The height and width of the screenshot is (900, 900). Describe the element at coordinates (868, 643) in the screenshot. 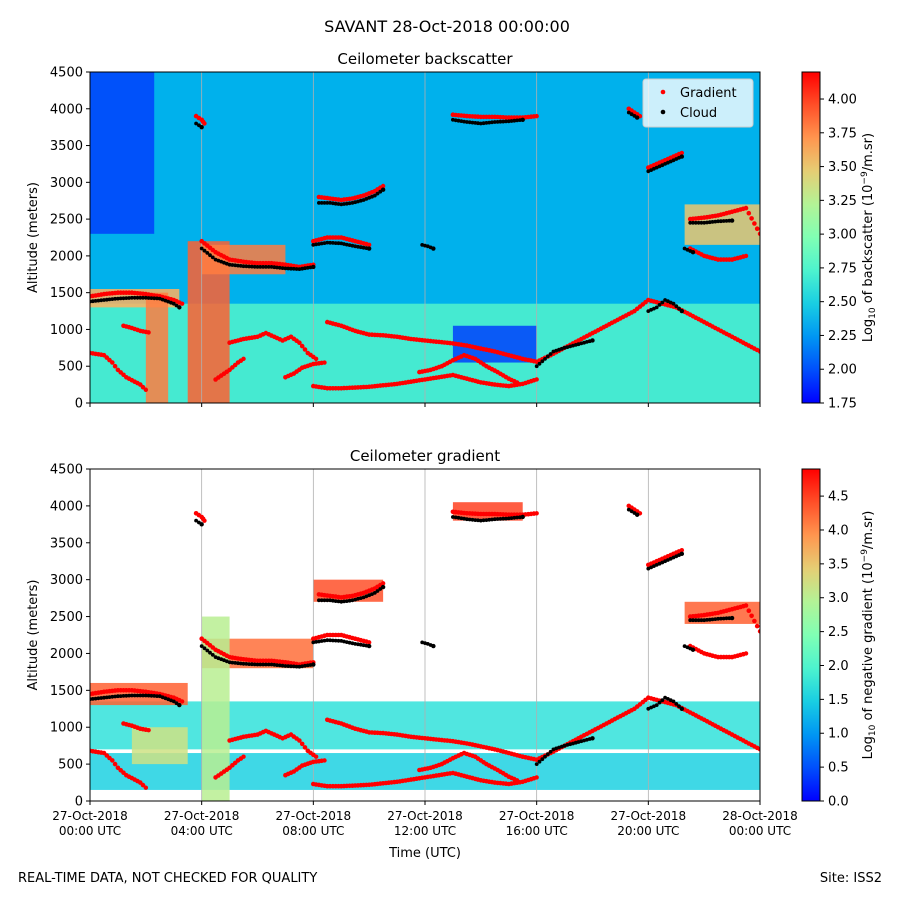

I see `colorbar-label-part: of negative gradient (10` at that location.